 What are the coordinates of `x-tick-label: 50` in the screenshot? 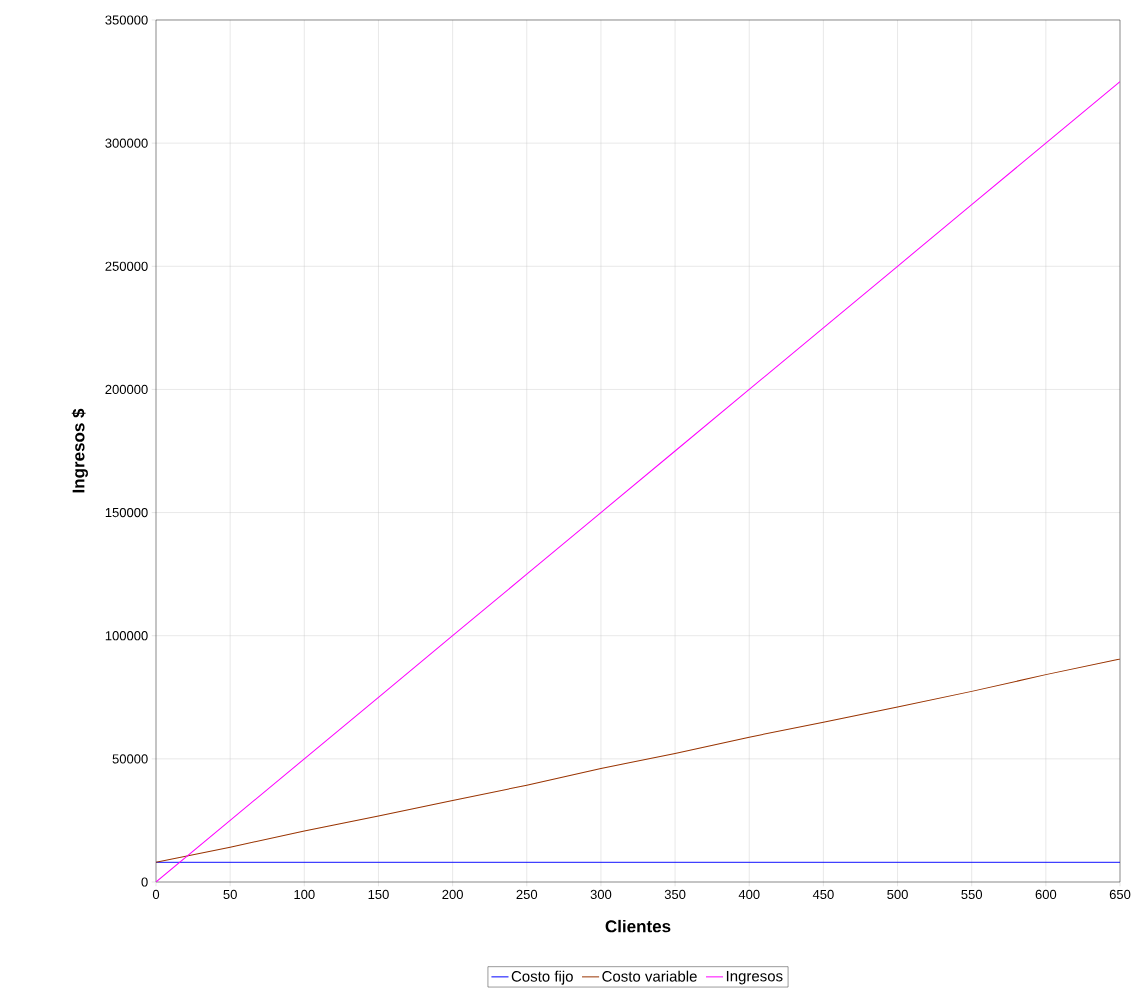 It's located at (230, 894).